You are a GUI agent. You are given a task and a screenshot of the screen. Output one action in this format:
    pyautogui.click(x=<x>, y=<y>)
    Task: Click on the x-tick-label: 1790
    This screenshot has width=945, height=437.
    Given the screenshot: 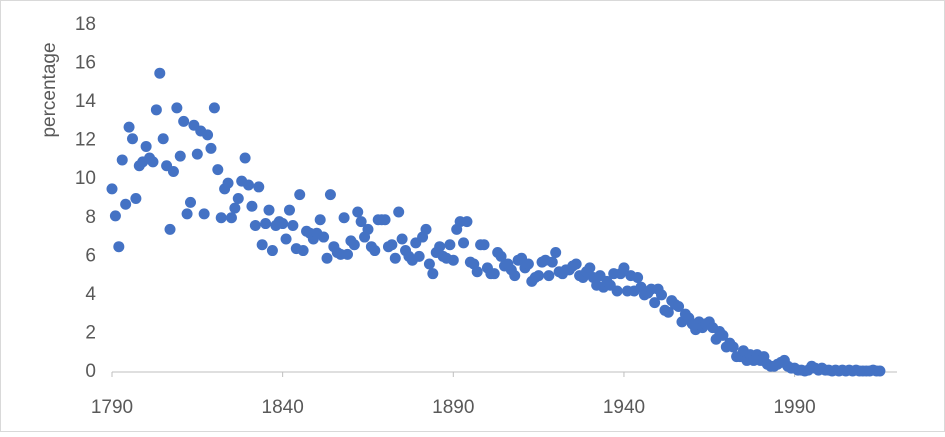 What is the action you would take?
    pyautogui.click(x=112, y=407)
    